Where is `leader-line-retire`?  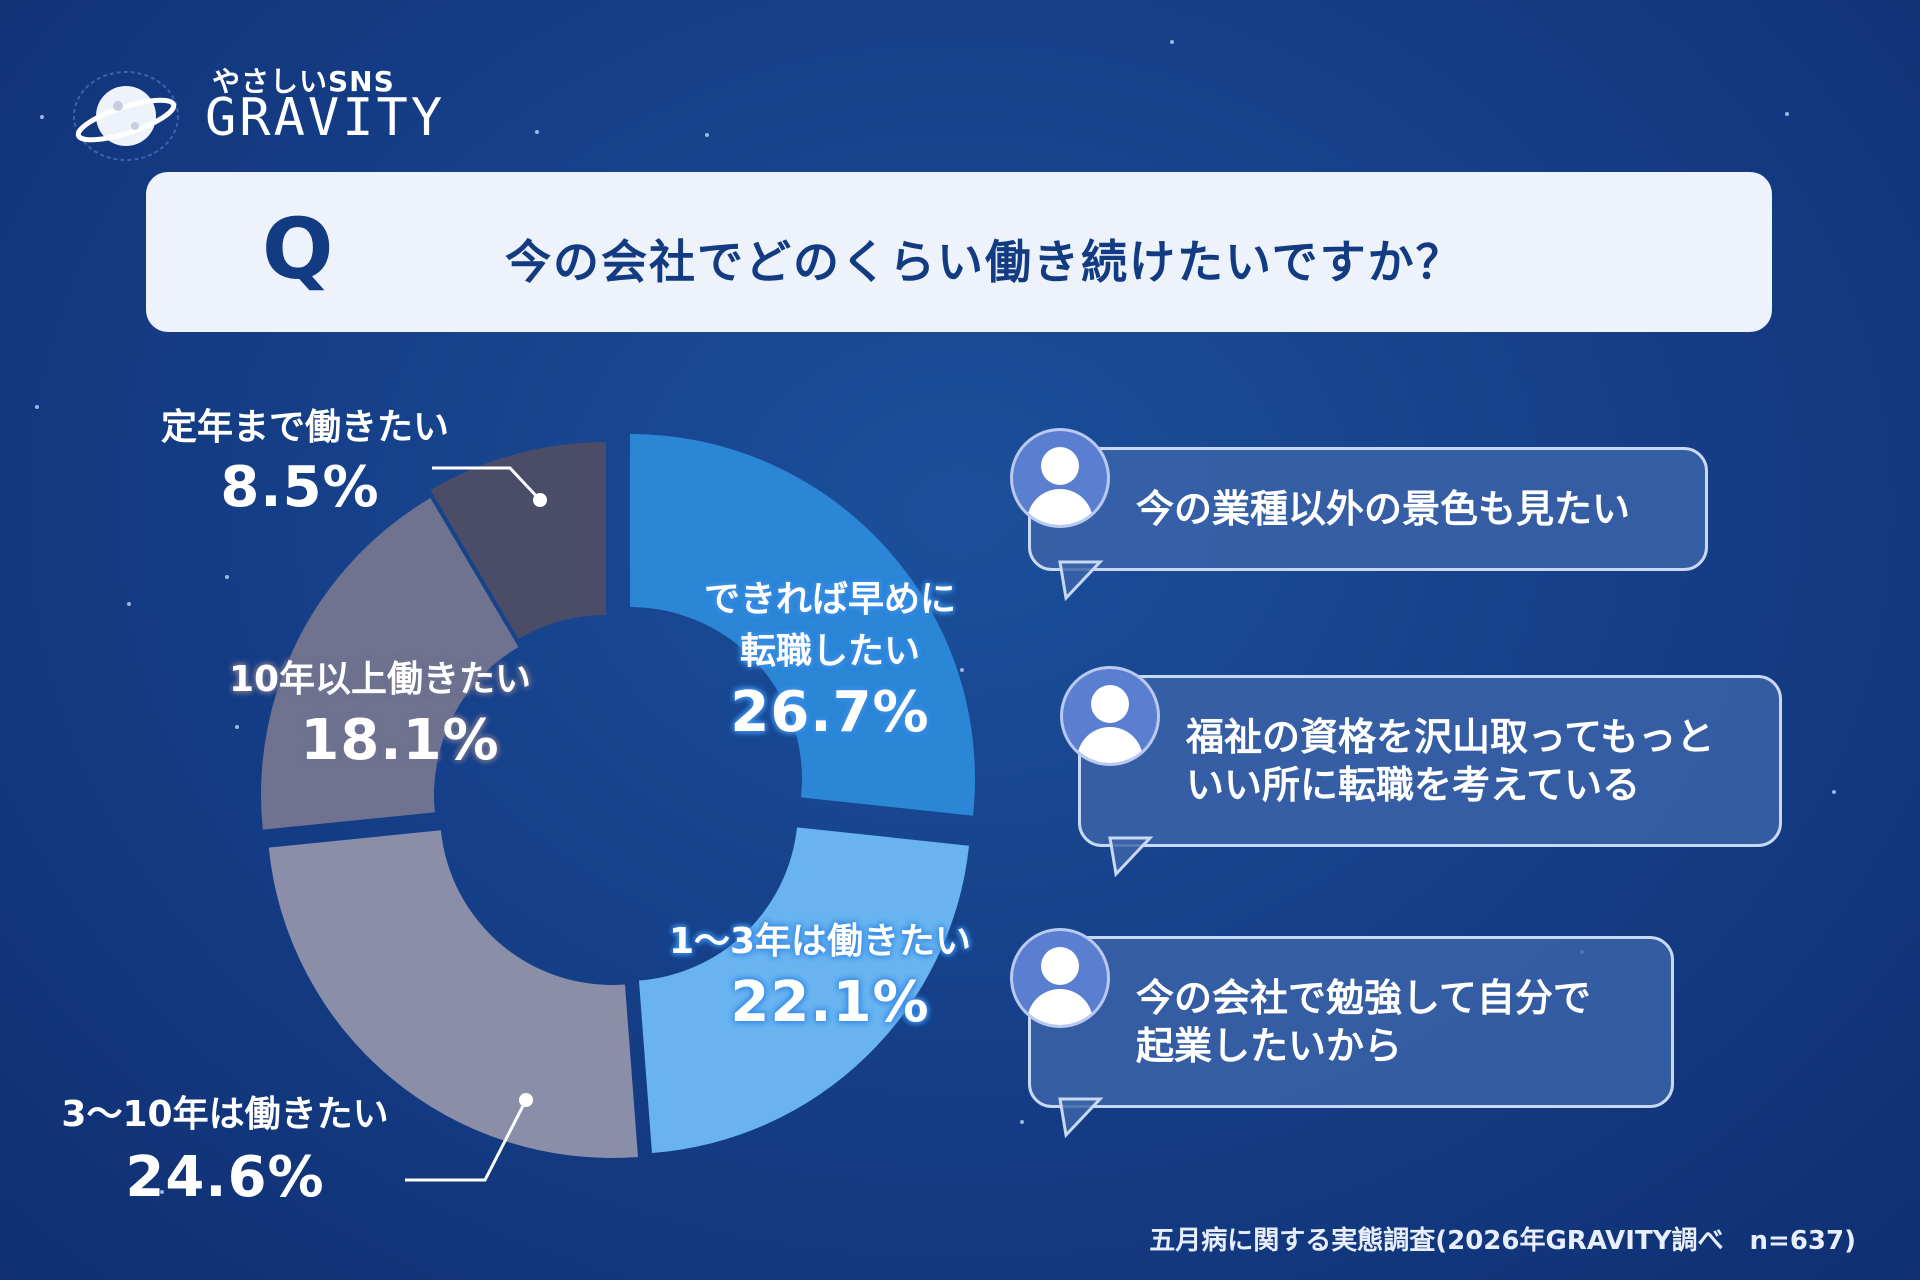 leader-line-retire is located at coordinates (487, 484).